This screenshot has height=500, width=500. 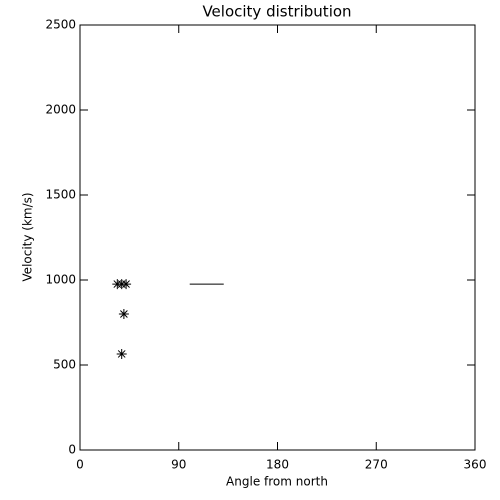 I want to click on x-tick-label: 360, so click(x=475, y=465).